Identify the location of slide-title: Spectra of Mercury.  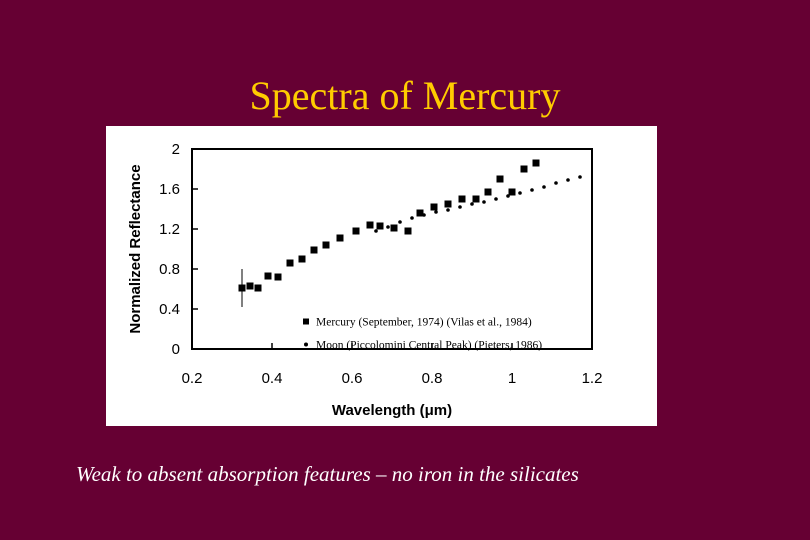
(405, 95).